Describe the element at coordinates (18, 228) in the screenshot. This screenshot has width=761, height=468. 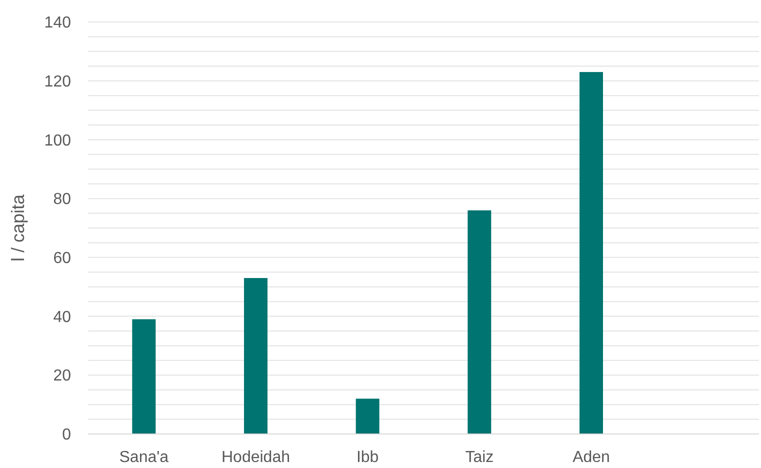
I see `y-axis-title: l / capita` at that location.